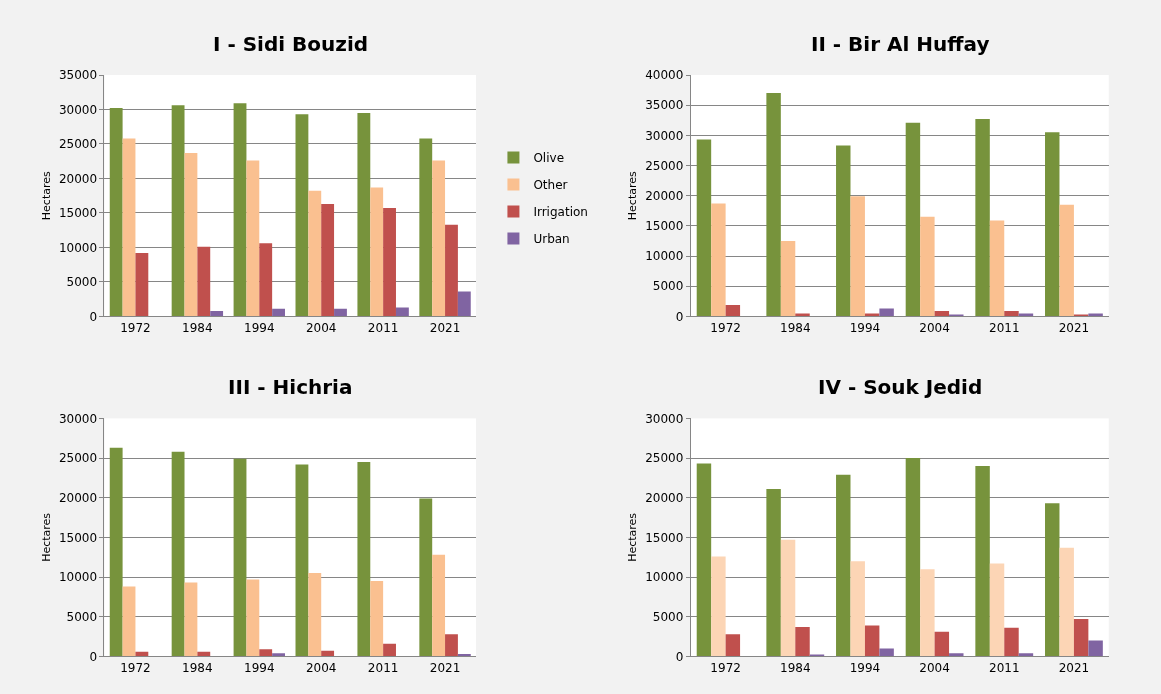 This screenshot has height=694, width=1161. I want to click on legend-label: Irrigation, so click(560, 212).